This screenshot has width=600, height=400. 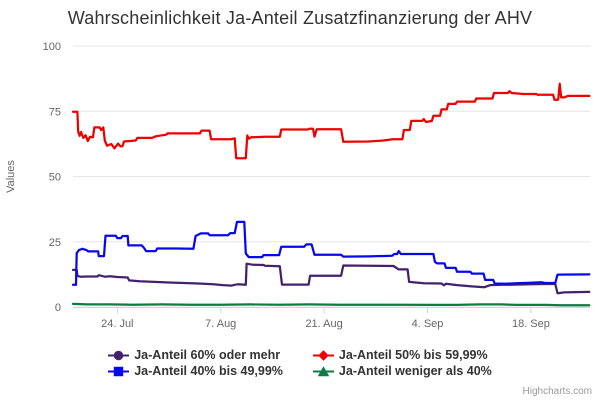 I want to click on legend-marker-square-icon, so click(x=119, y=371).